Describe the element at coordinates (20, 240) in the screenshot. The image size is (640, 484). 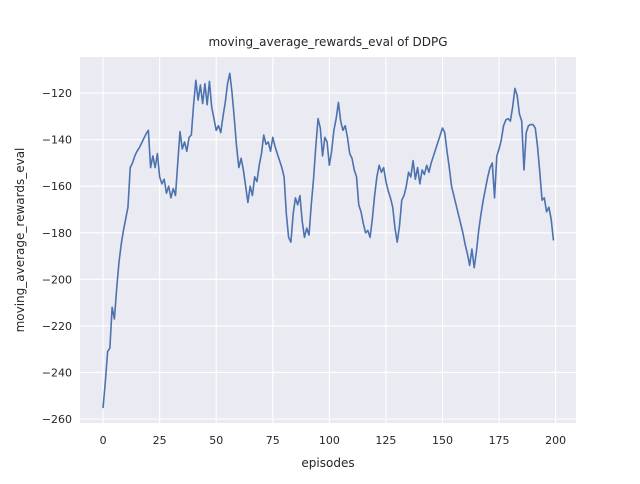
I see `y-axis-label: moving_average_rewards_eval` at that location.